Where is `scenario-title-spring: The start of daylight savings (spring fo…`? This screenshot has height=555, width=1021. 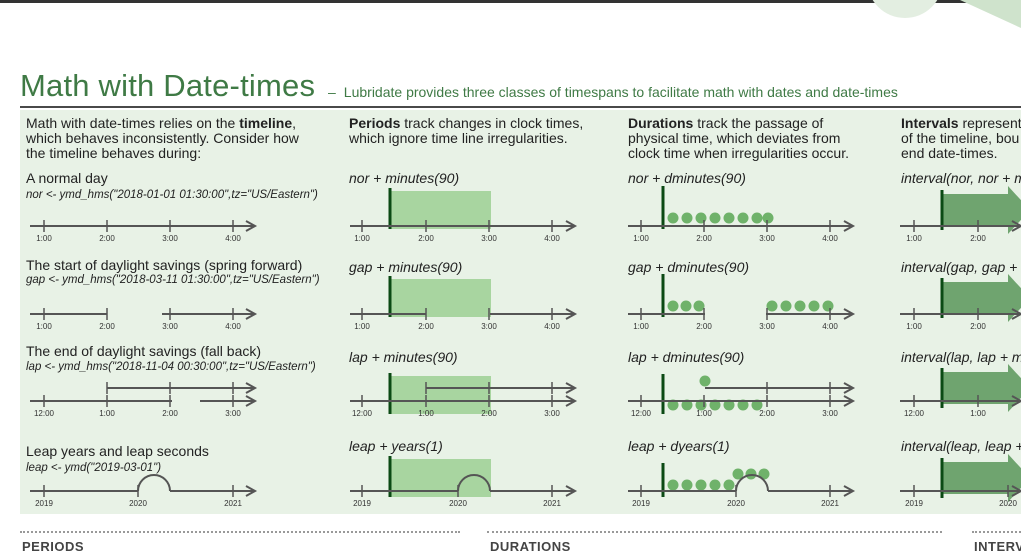 scenario-title-spring: The start of daylight savings (spring fo… is located at coordinates (164, 265).